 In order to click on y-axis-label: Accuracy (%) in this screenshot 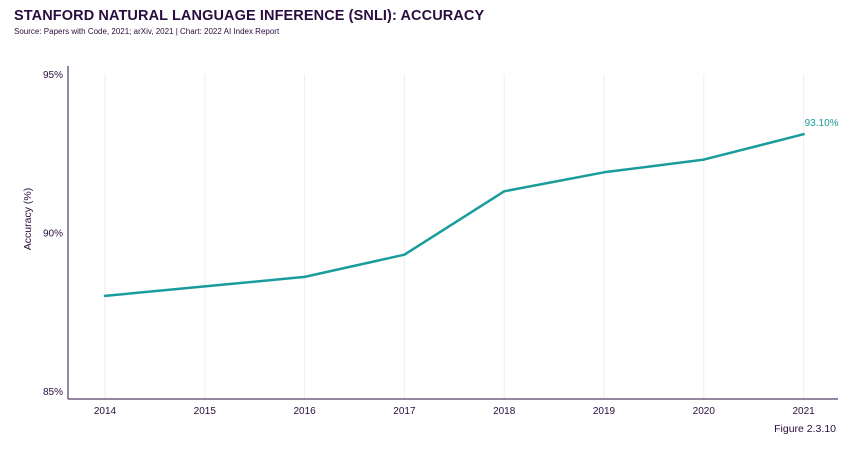, I will do `click(28, 219)`.